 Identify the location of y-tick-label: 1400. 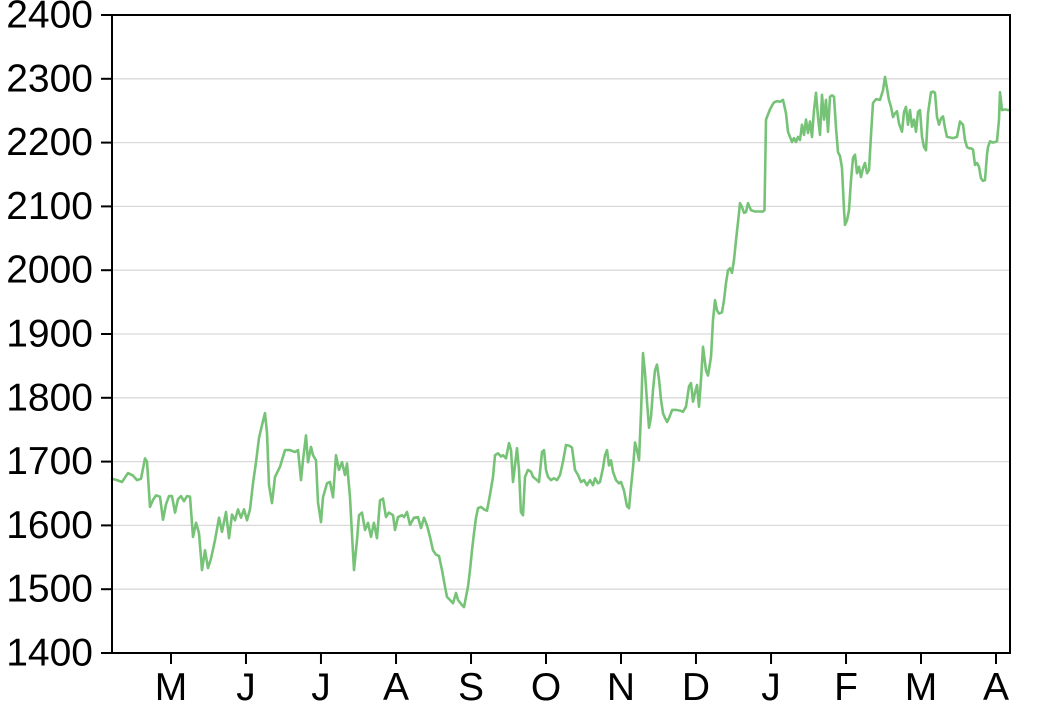
(49, 653).